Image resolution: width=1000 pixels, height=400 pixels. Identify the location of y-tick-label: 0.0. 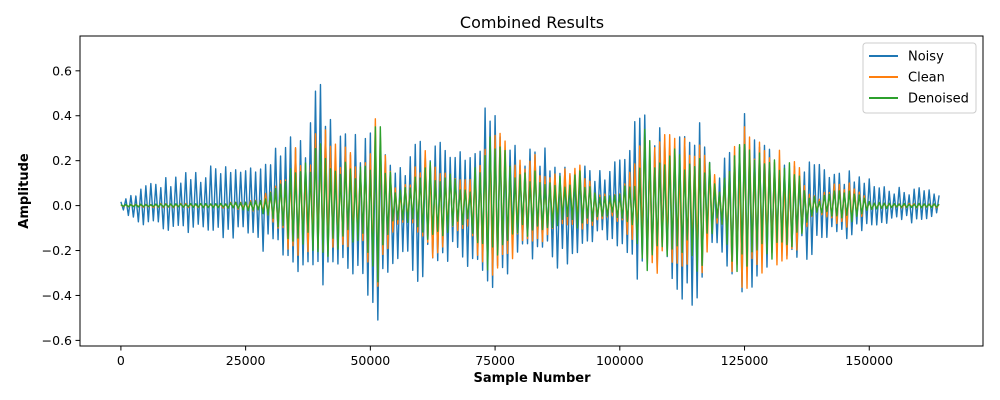
(62, 205).